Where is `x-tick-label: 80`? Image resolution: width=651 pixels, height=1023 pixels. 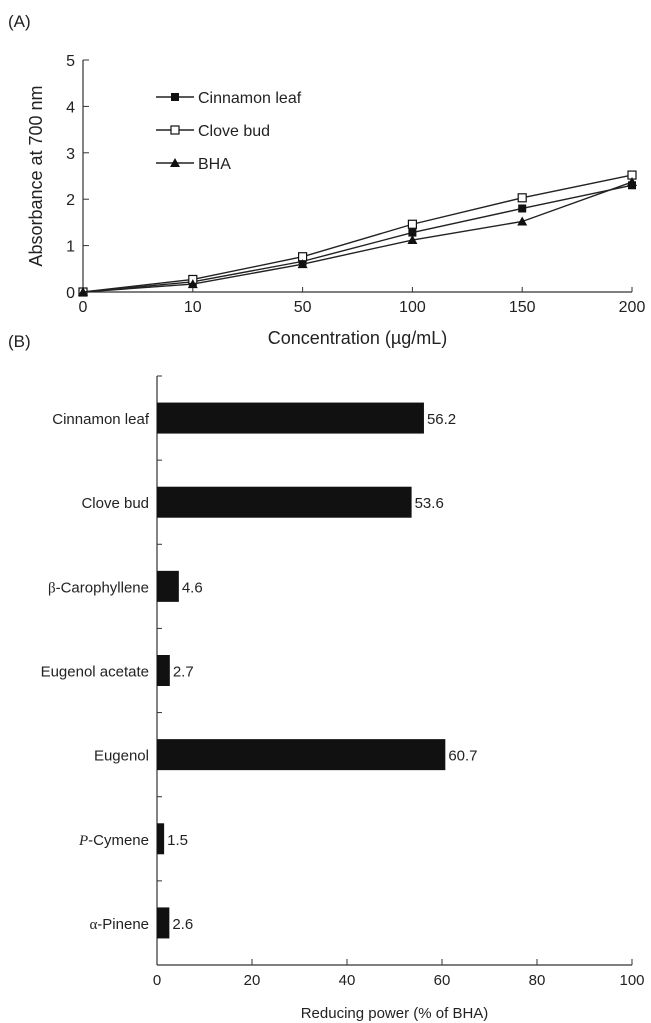
x-tick-label: 80 is located at coordinates (537, 980).